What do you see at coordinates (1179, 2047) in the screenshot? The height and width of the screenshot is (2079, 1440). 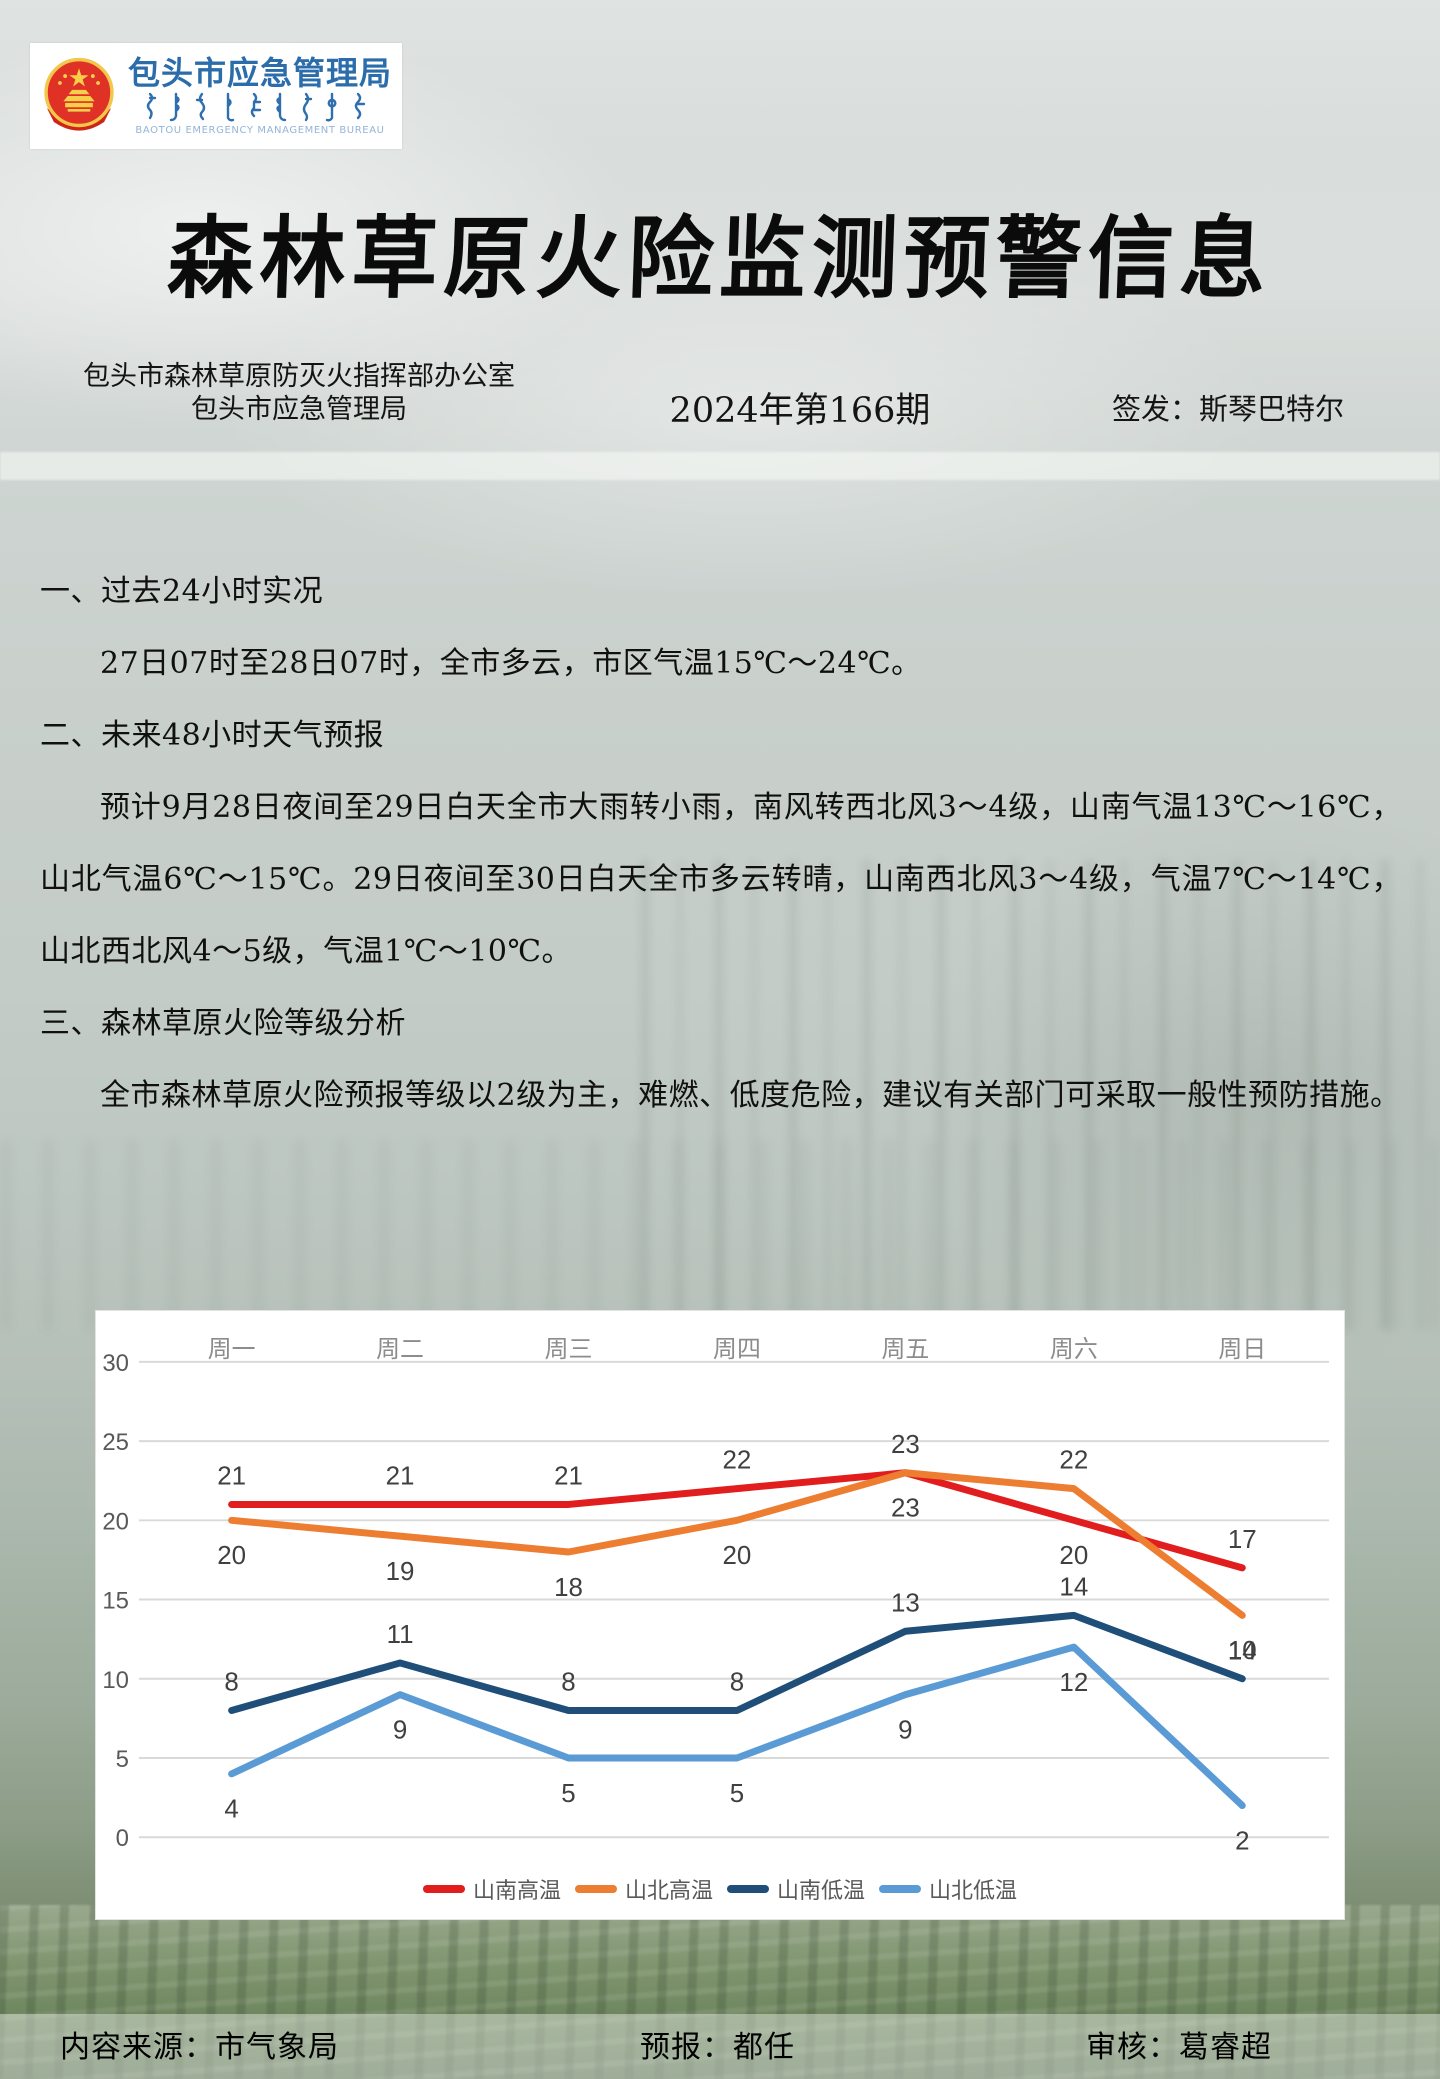 I see `footer-reviewer: 审核：葛睿超` at bounding box center [1179, 2047].